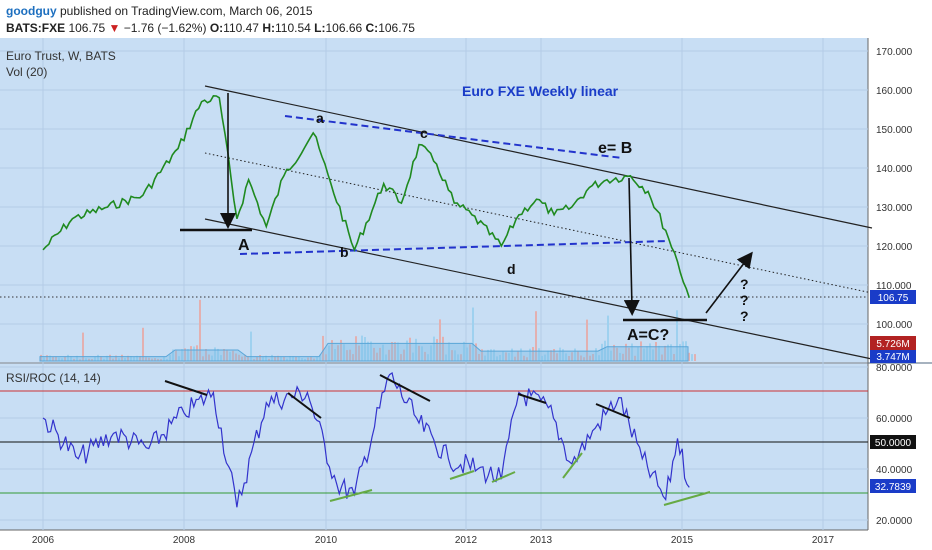 The width and height of the screenshot is (932, 550). I want to click on wave-label-c: c, so click(424, 133).